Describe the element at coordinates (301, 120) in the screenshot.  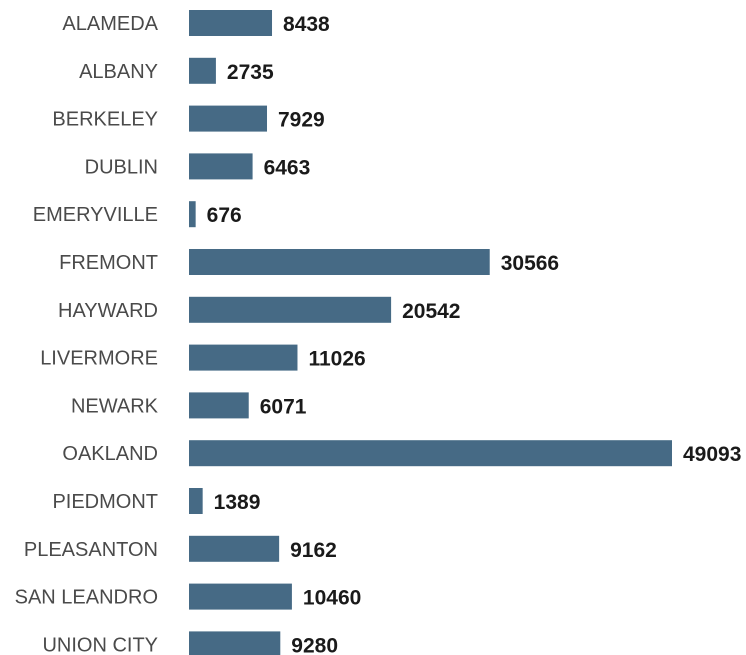
I see `value-label: 7929` at that location.